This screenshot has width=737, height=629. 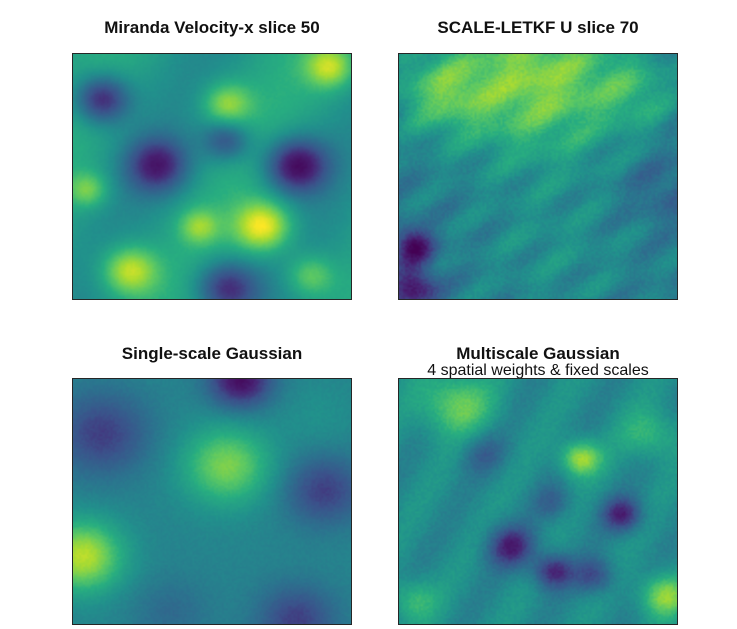 I want to click on field-image-multiscale, so click(x=538, y=501).